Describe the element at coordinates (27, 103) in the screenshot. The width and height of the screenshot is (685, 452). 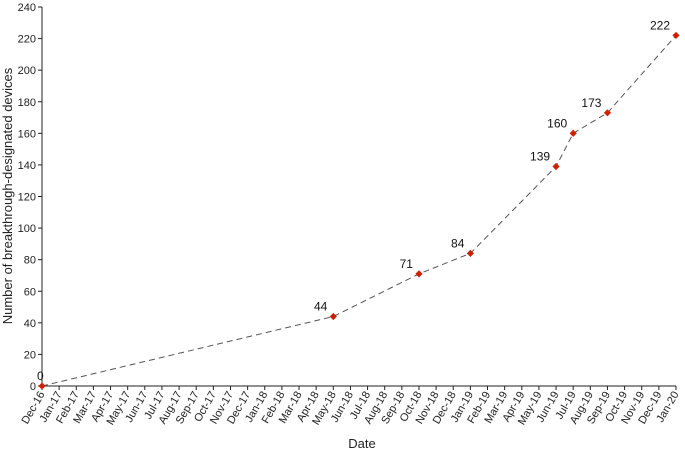
I see `y-tick-label: 180` at that location.